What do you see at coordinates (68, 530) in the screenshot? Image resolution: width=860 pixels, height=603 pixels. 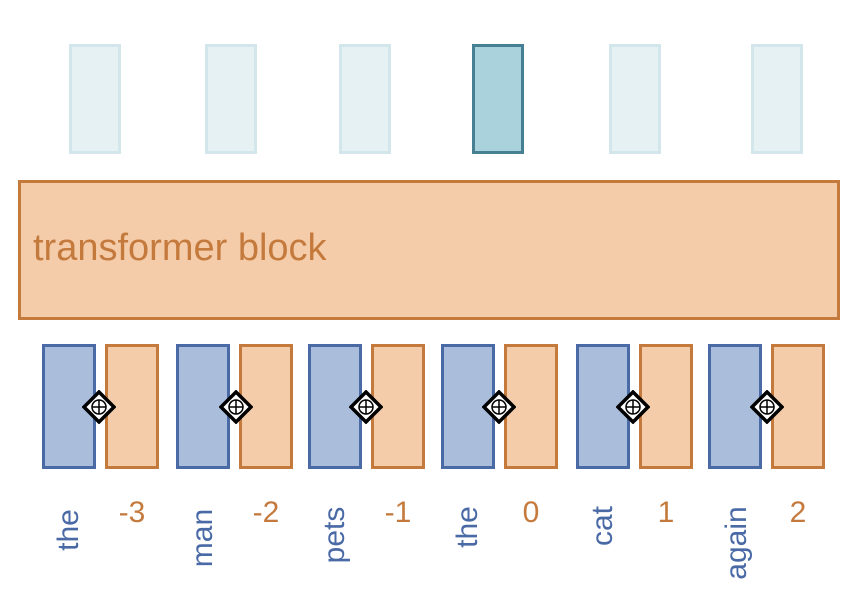 I see `token-word-1: the` at bounding box center [68, 530].